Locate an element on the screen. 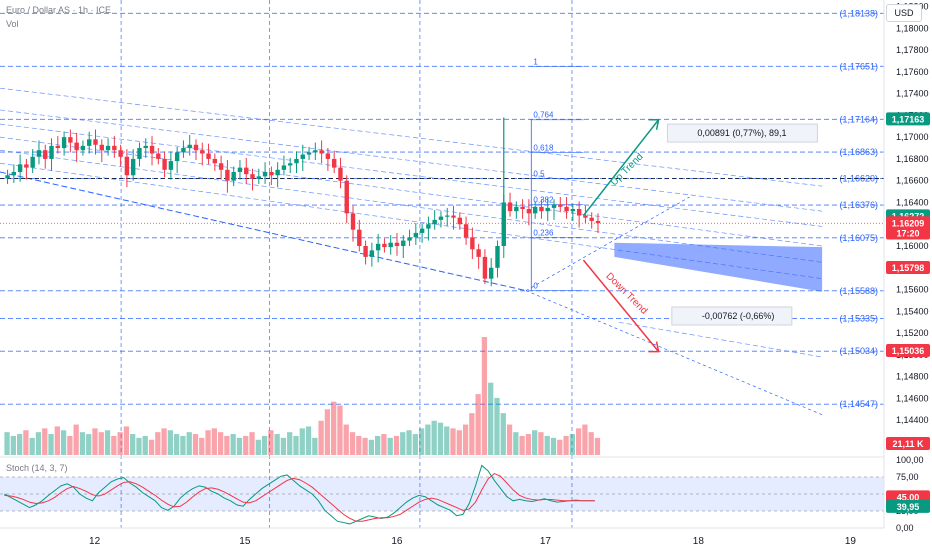  time-tick: 18 is located at coordinates (699, 541).